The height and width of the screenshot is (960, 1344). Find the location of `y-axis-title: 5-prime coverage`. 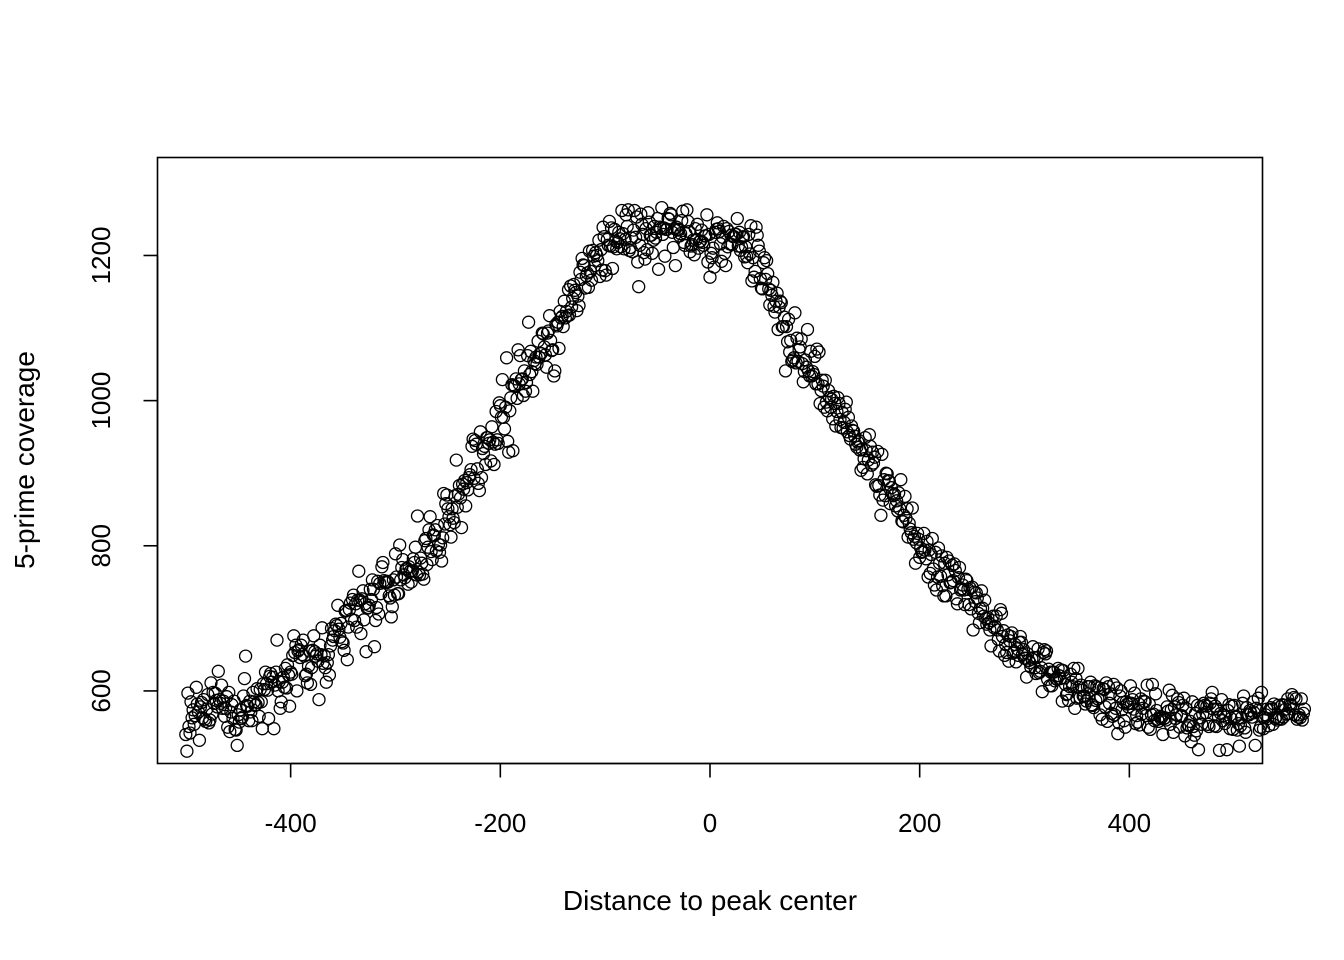

y-axis-title: 5-prime coverage is located at coordinates (24, 460).